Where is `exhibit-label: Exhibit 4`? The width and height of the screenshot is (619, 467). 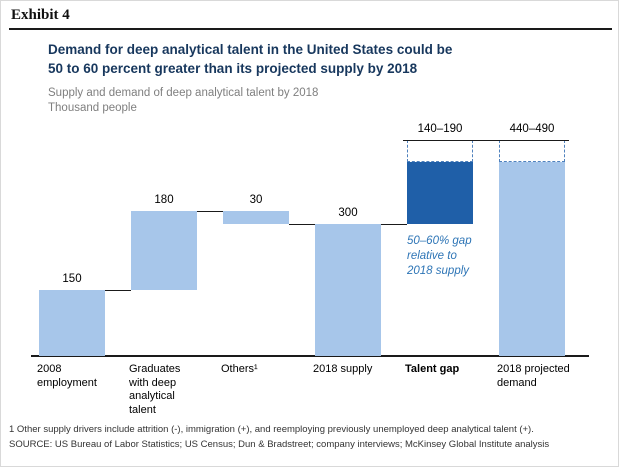
exhibit-label: Exhibit 4 is located at coordinates (40, 15).